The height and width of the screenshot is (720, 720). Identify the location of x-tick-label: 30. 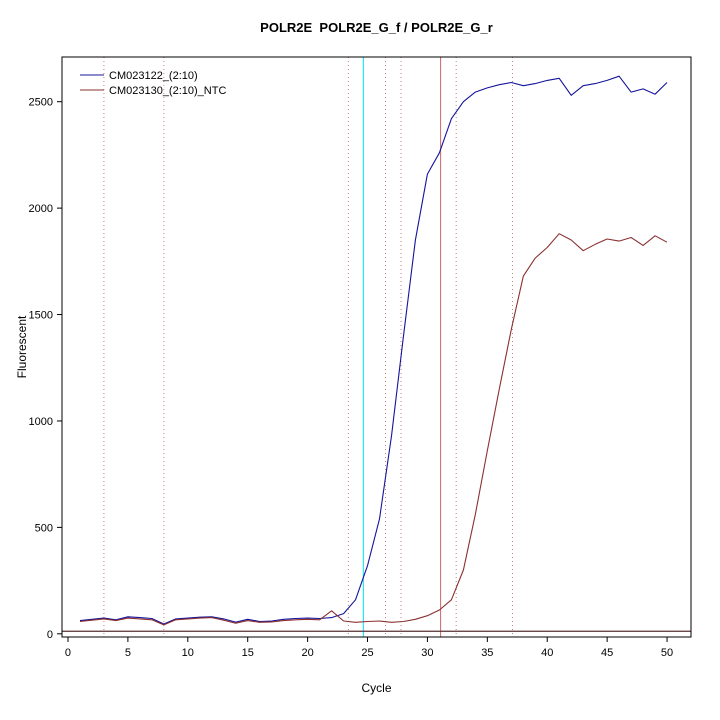
(427, 653).